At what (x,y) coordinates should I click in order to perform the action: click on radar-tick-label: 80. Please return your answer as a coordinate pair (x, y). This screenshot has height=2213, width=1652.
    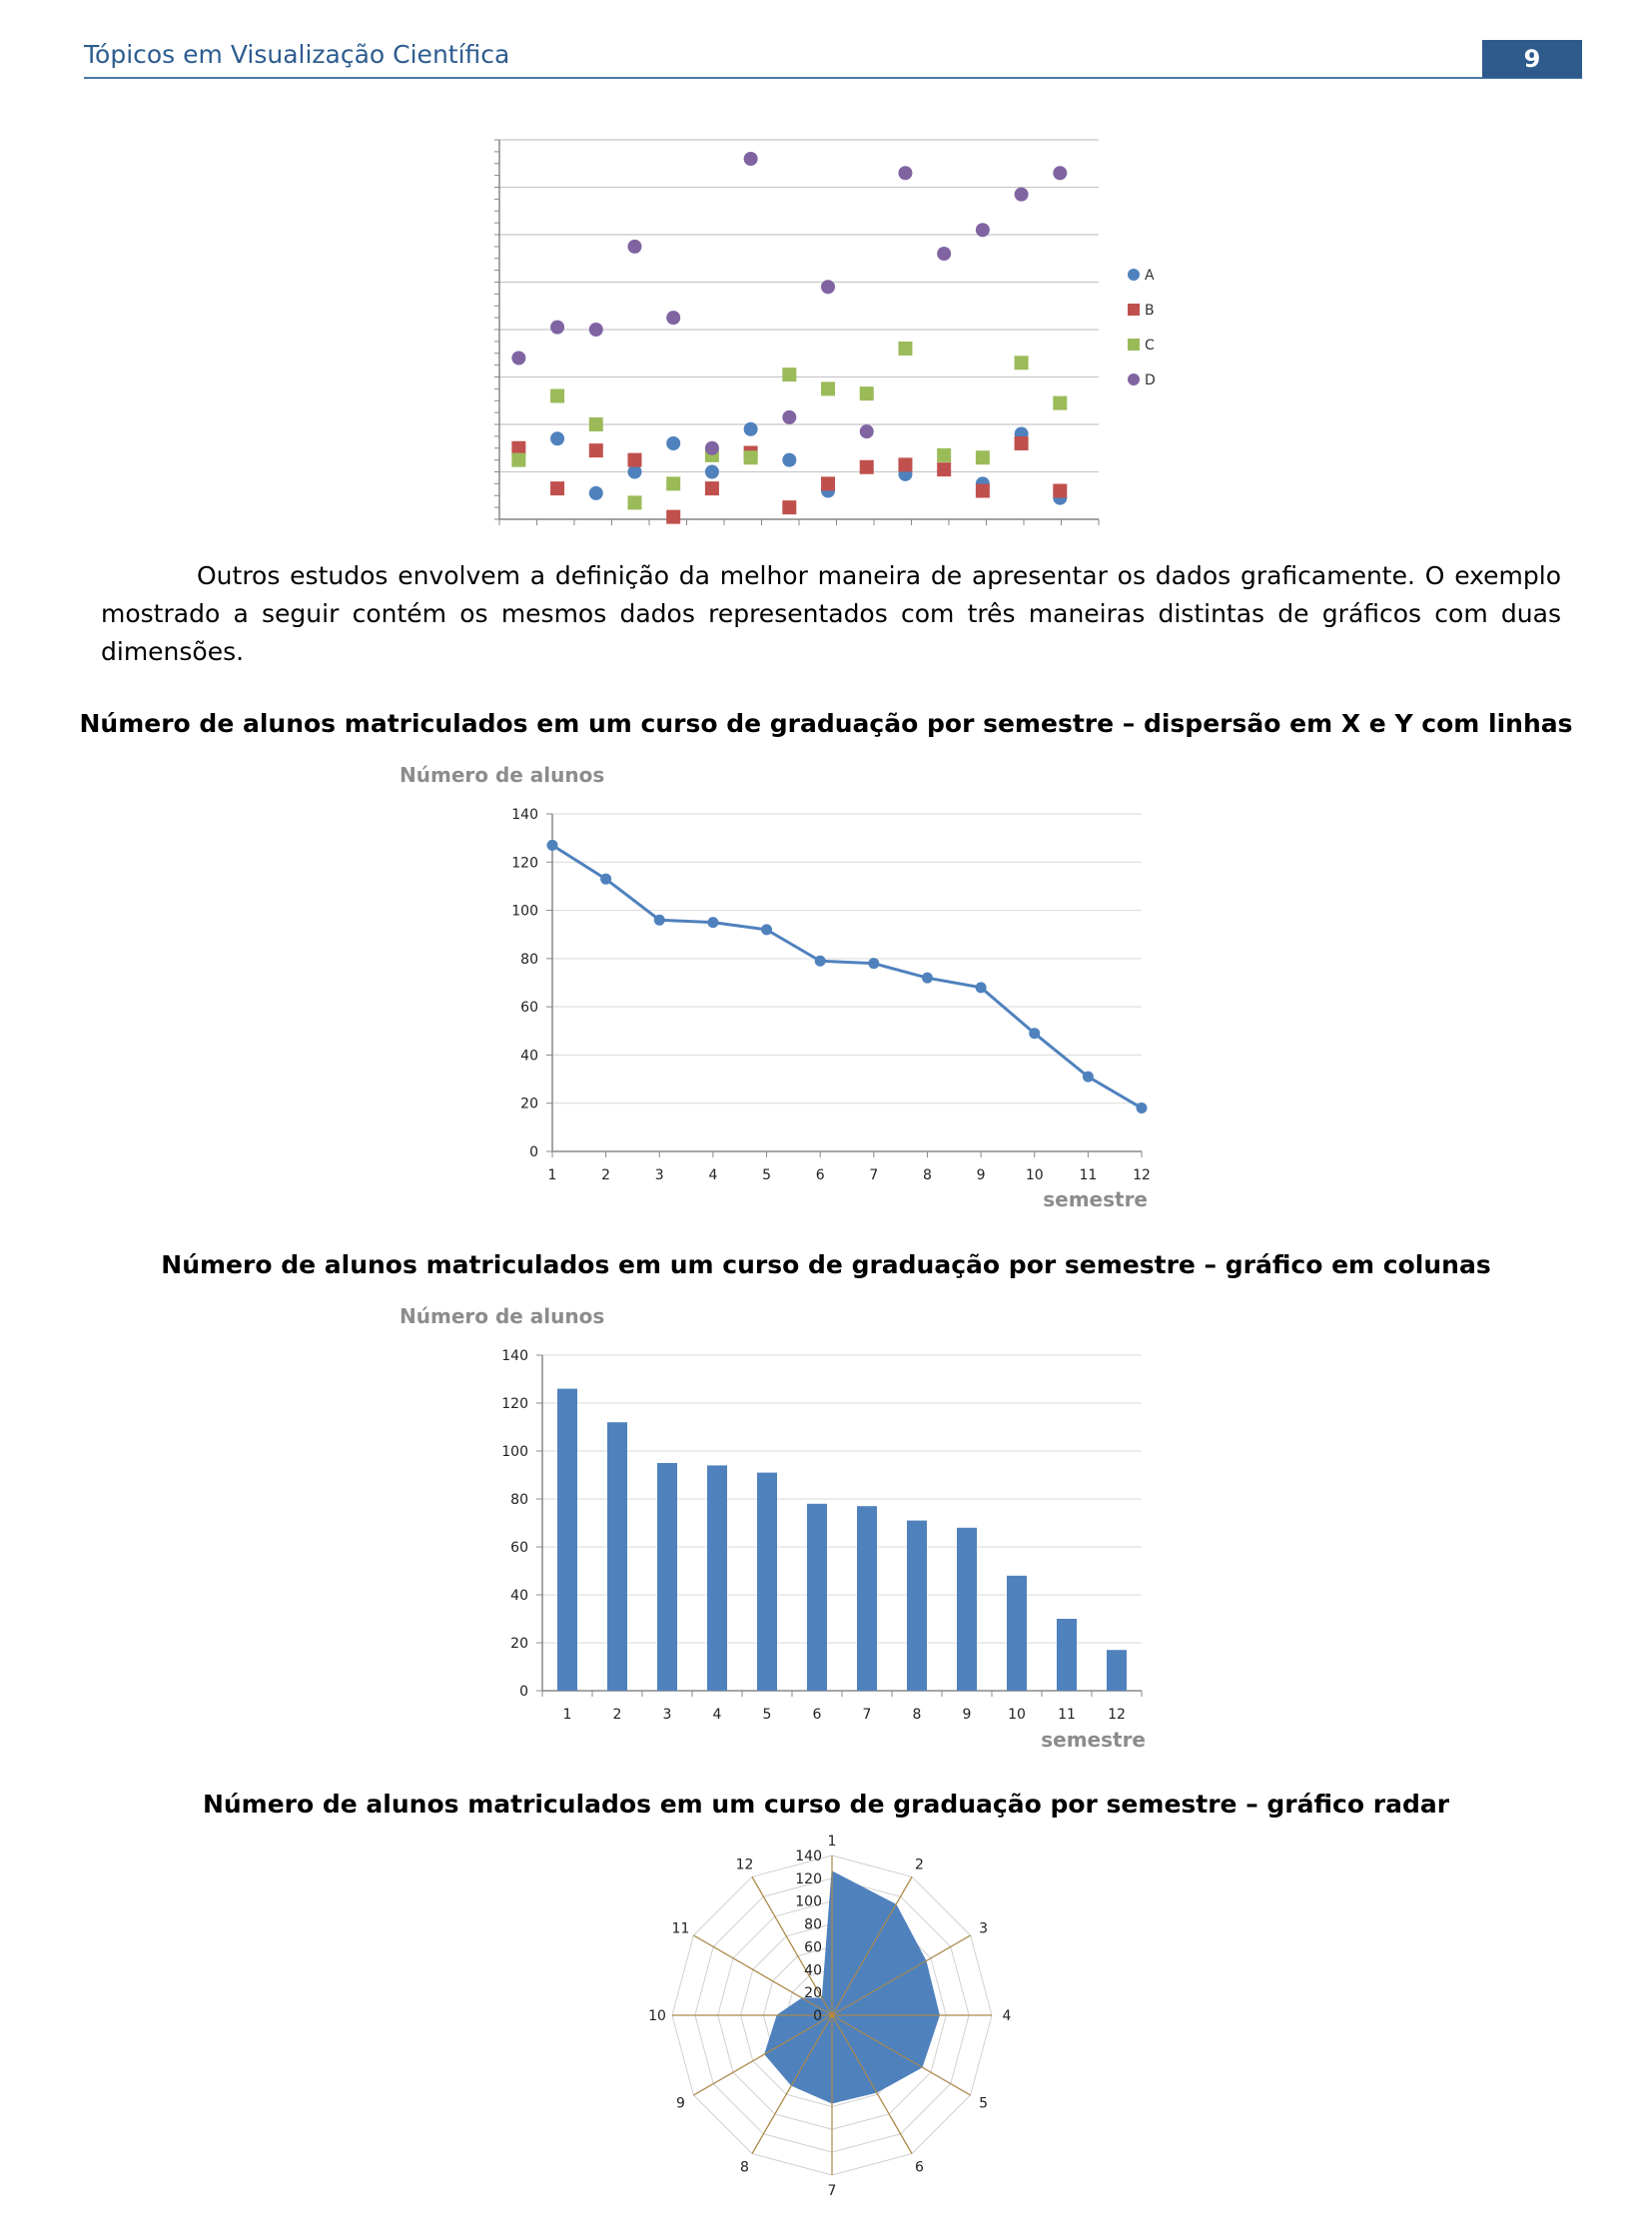
    Looking at the image, I should click on (813, 1925).